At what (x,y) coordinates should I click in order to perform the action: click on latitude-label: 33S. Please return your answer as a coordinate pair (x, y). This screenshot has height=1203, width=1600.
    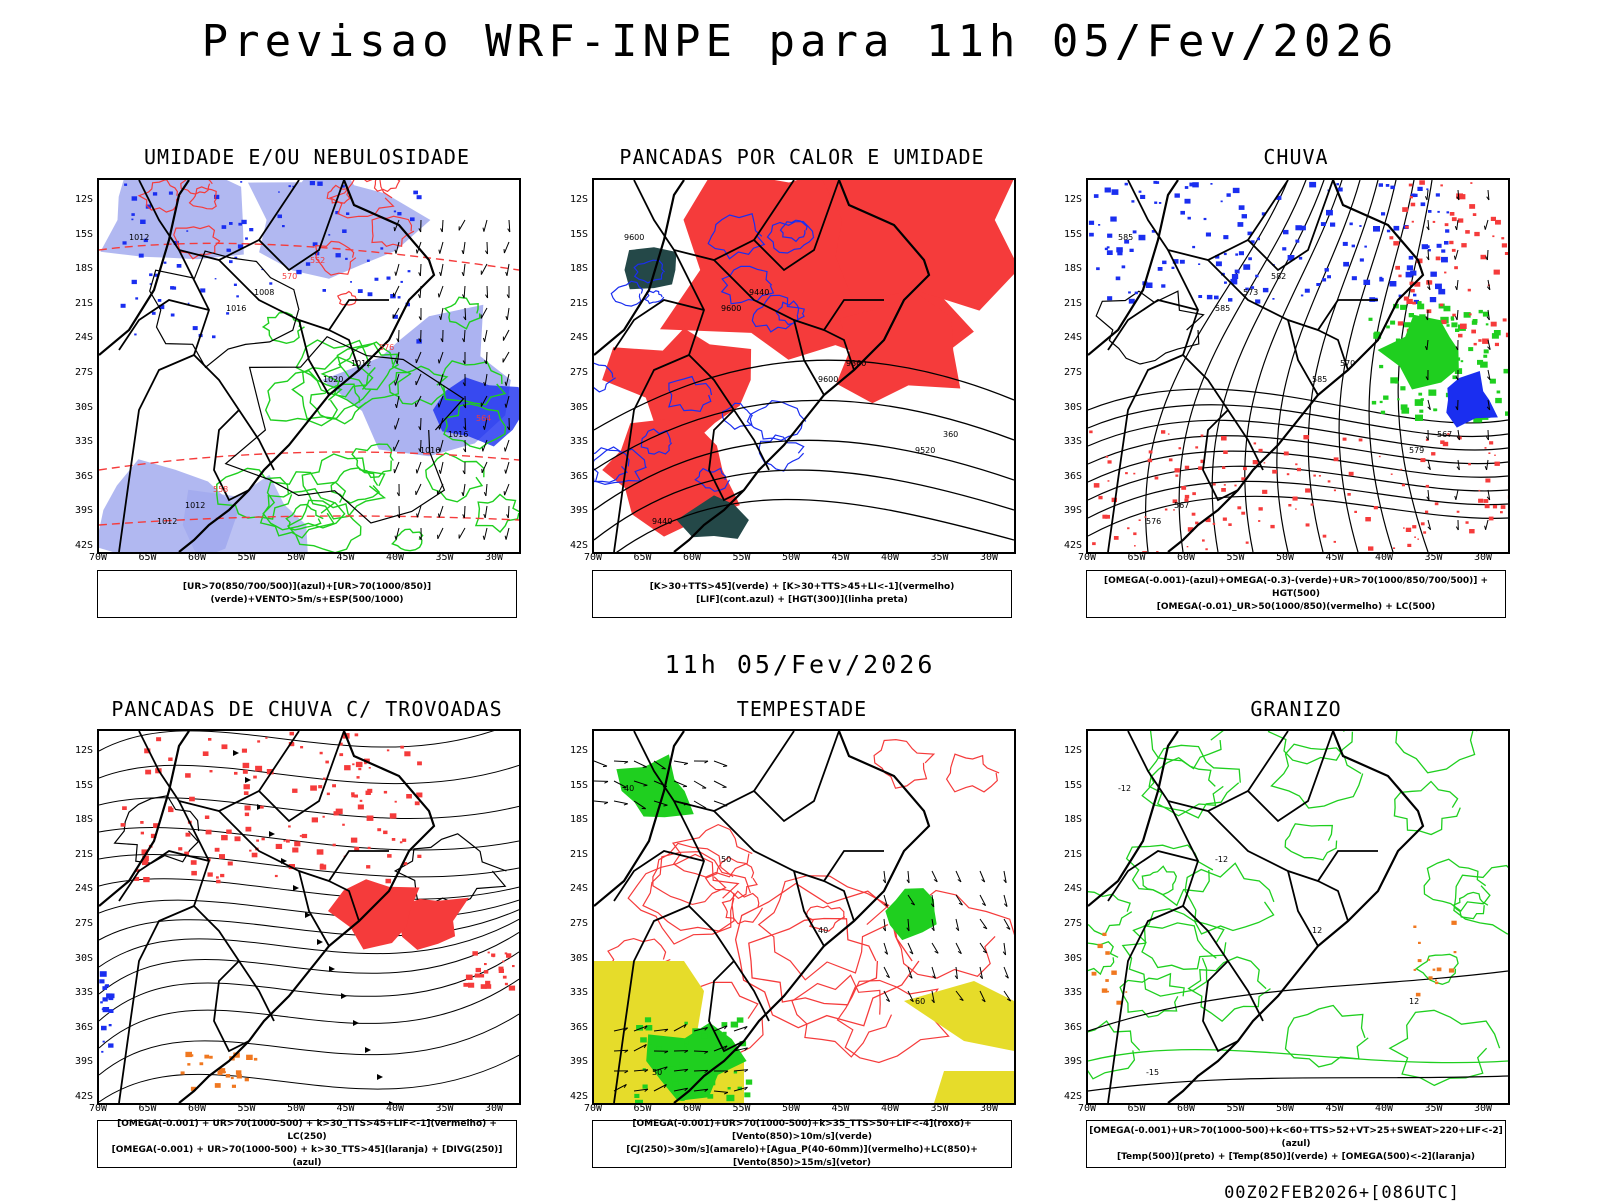
    Looking at the image, I should click on (81, 992).